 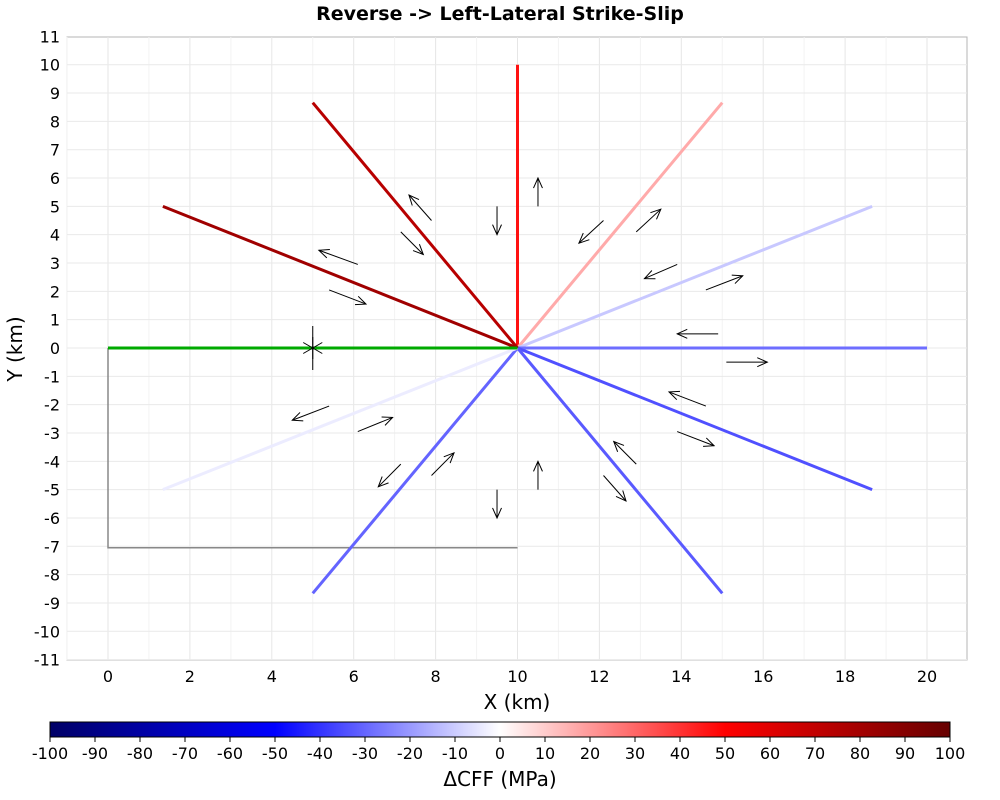 What do you see at coordinates (927, 676) in the screenshot?
I see `x-tick-label: 20` at bounding box center [927, 676].